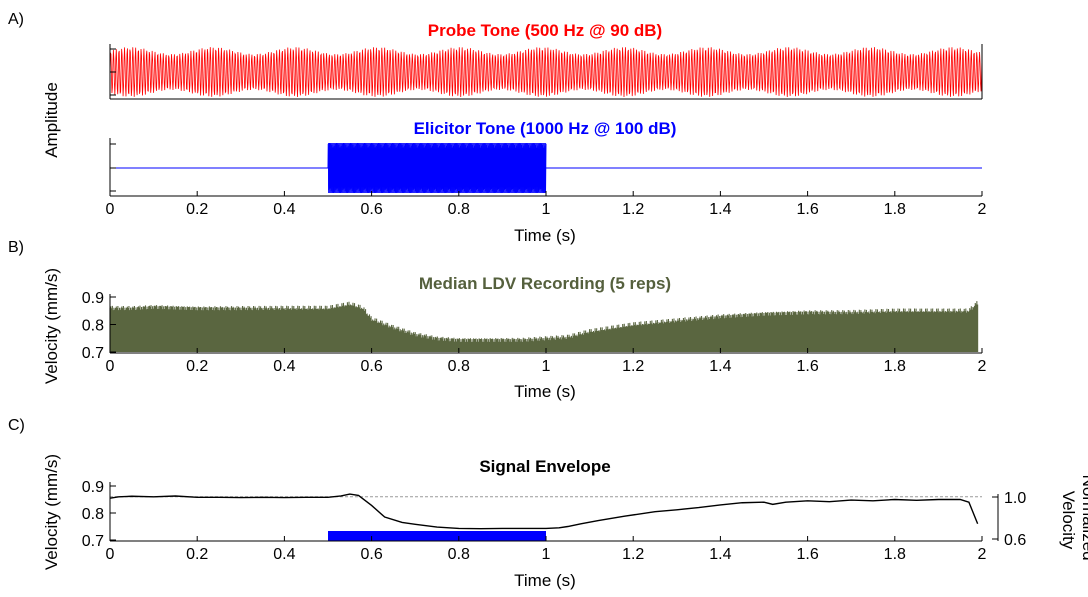 The height and width of the screenshot is (597, 1088). What do you see at coordinates (895, 554) in the screenshot?
I see `envelope-x-tick-label: 1.8` at bounding box center [895, 554].